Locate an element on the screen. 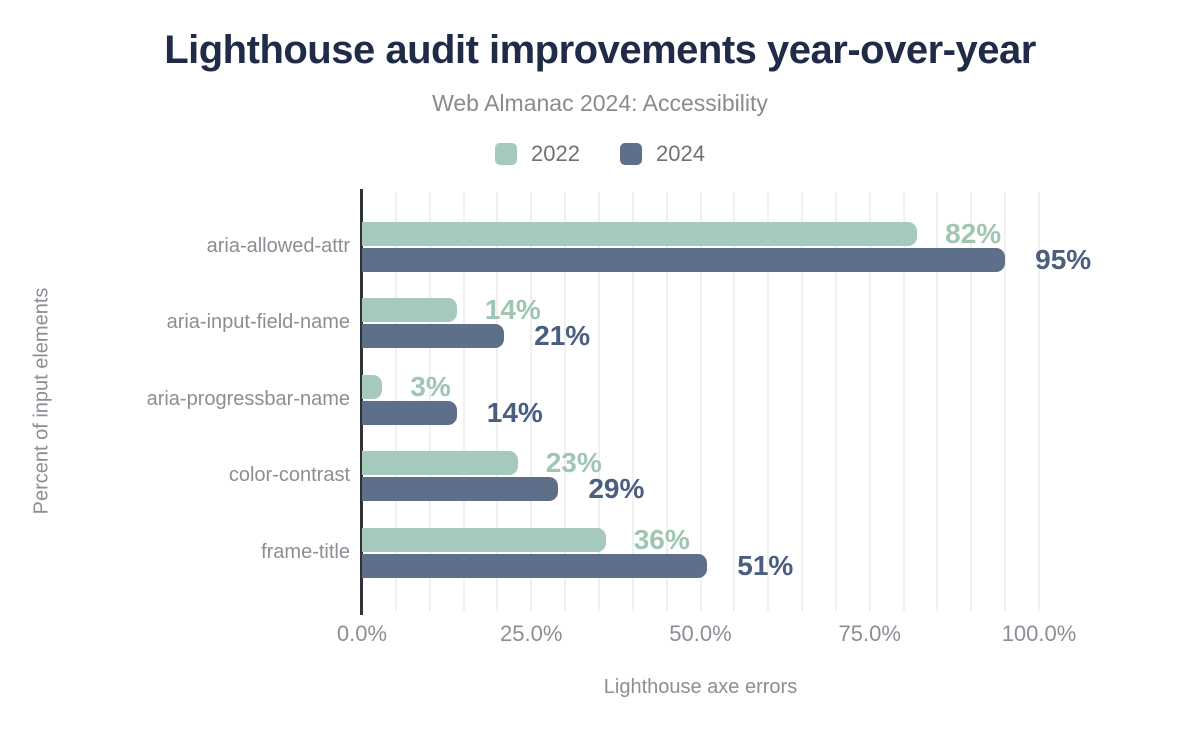 This screenshot has height=742, width=1200. y-axis-line is located at coordinates (361, 402).